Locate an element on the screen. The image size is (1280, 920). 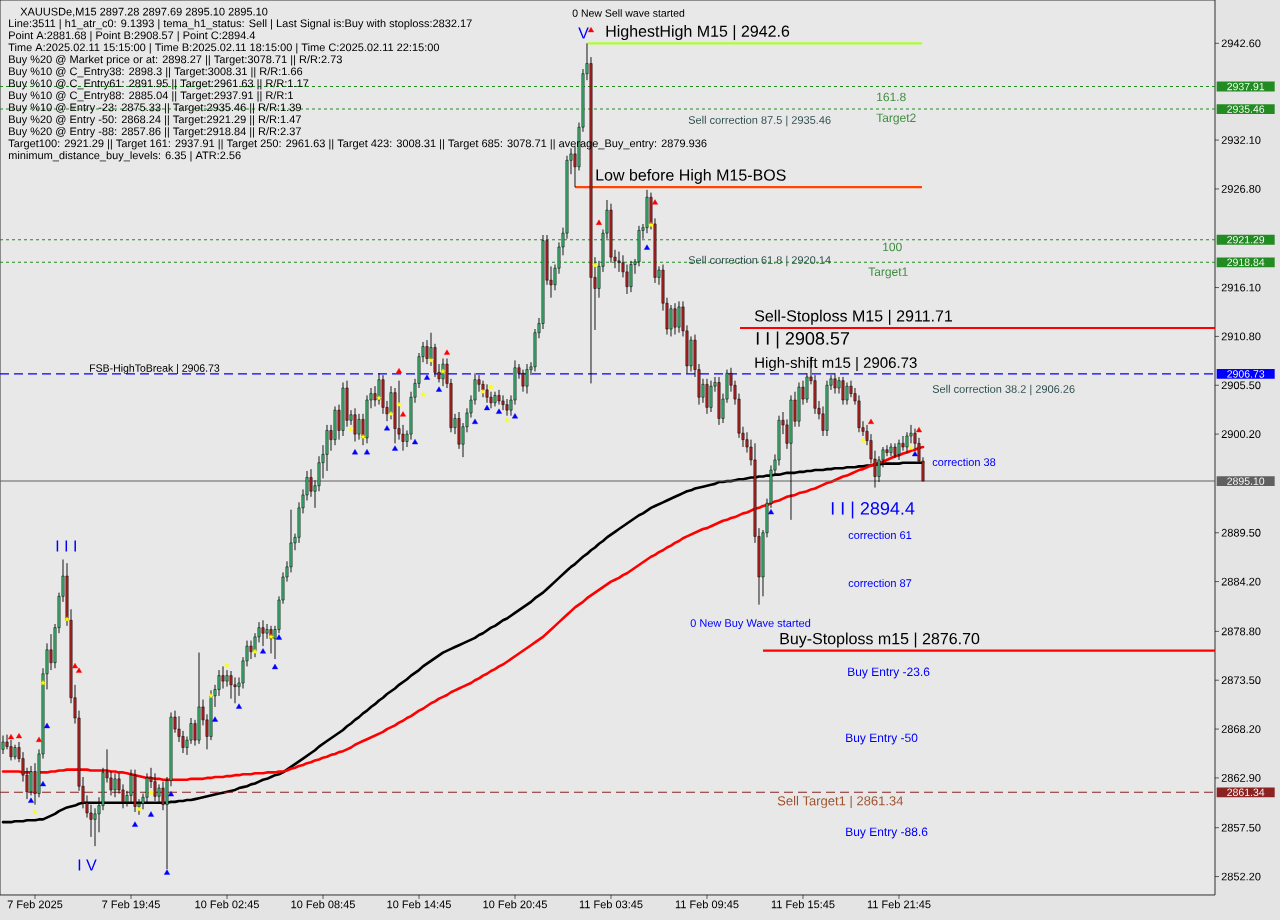
y-tick-label: 2868.20 is located at coordinates (1241, 729).